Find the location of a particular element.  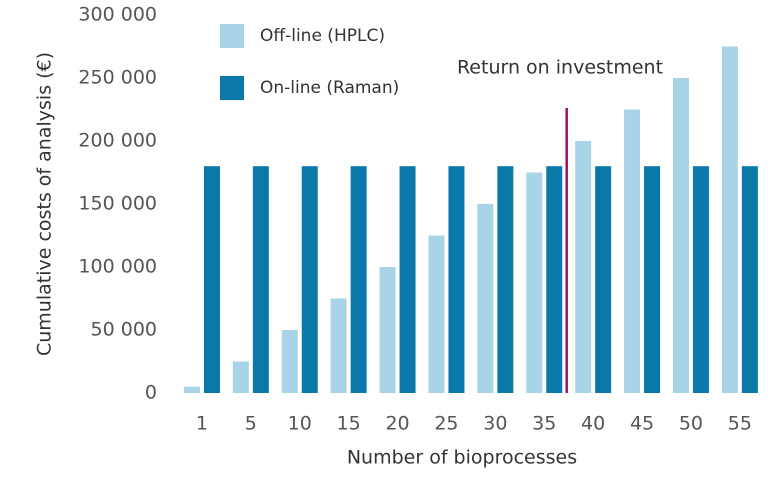

y-tick-label: 0 is located at coordinates (151, 393).